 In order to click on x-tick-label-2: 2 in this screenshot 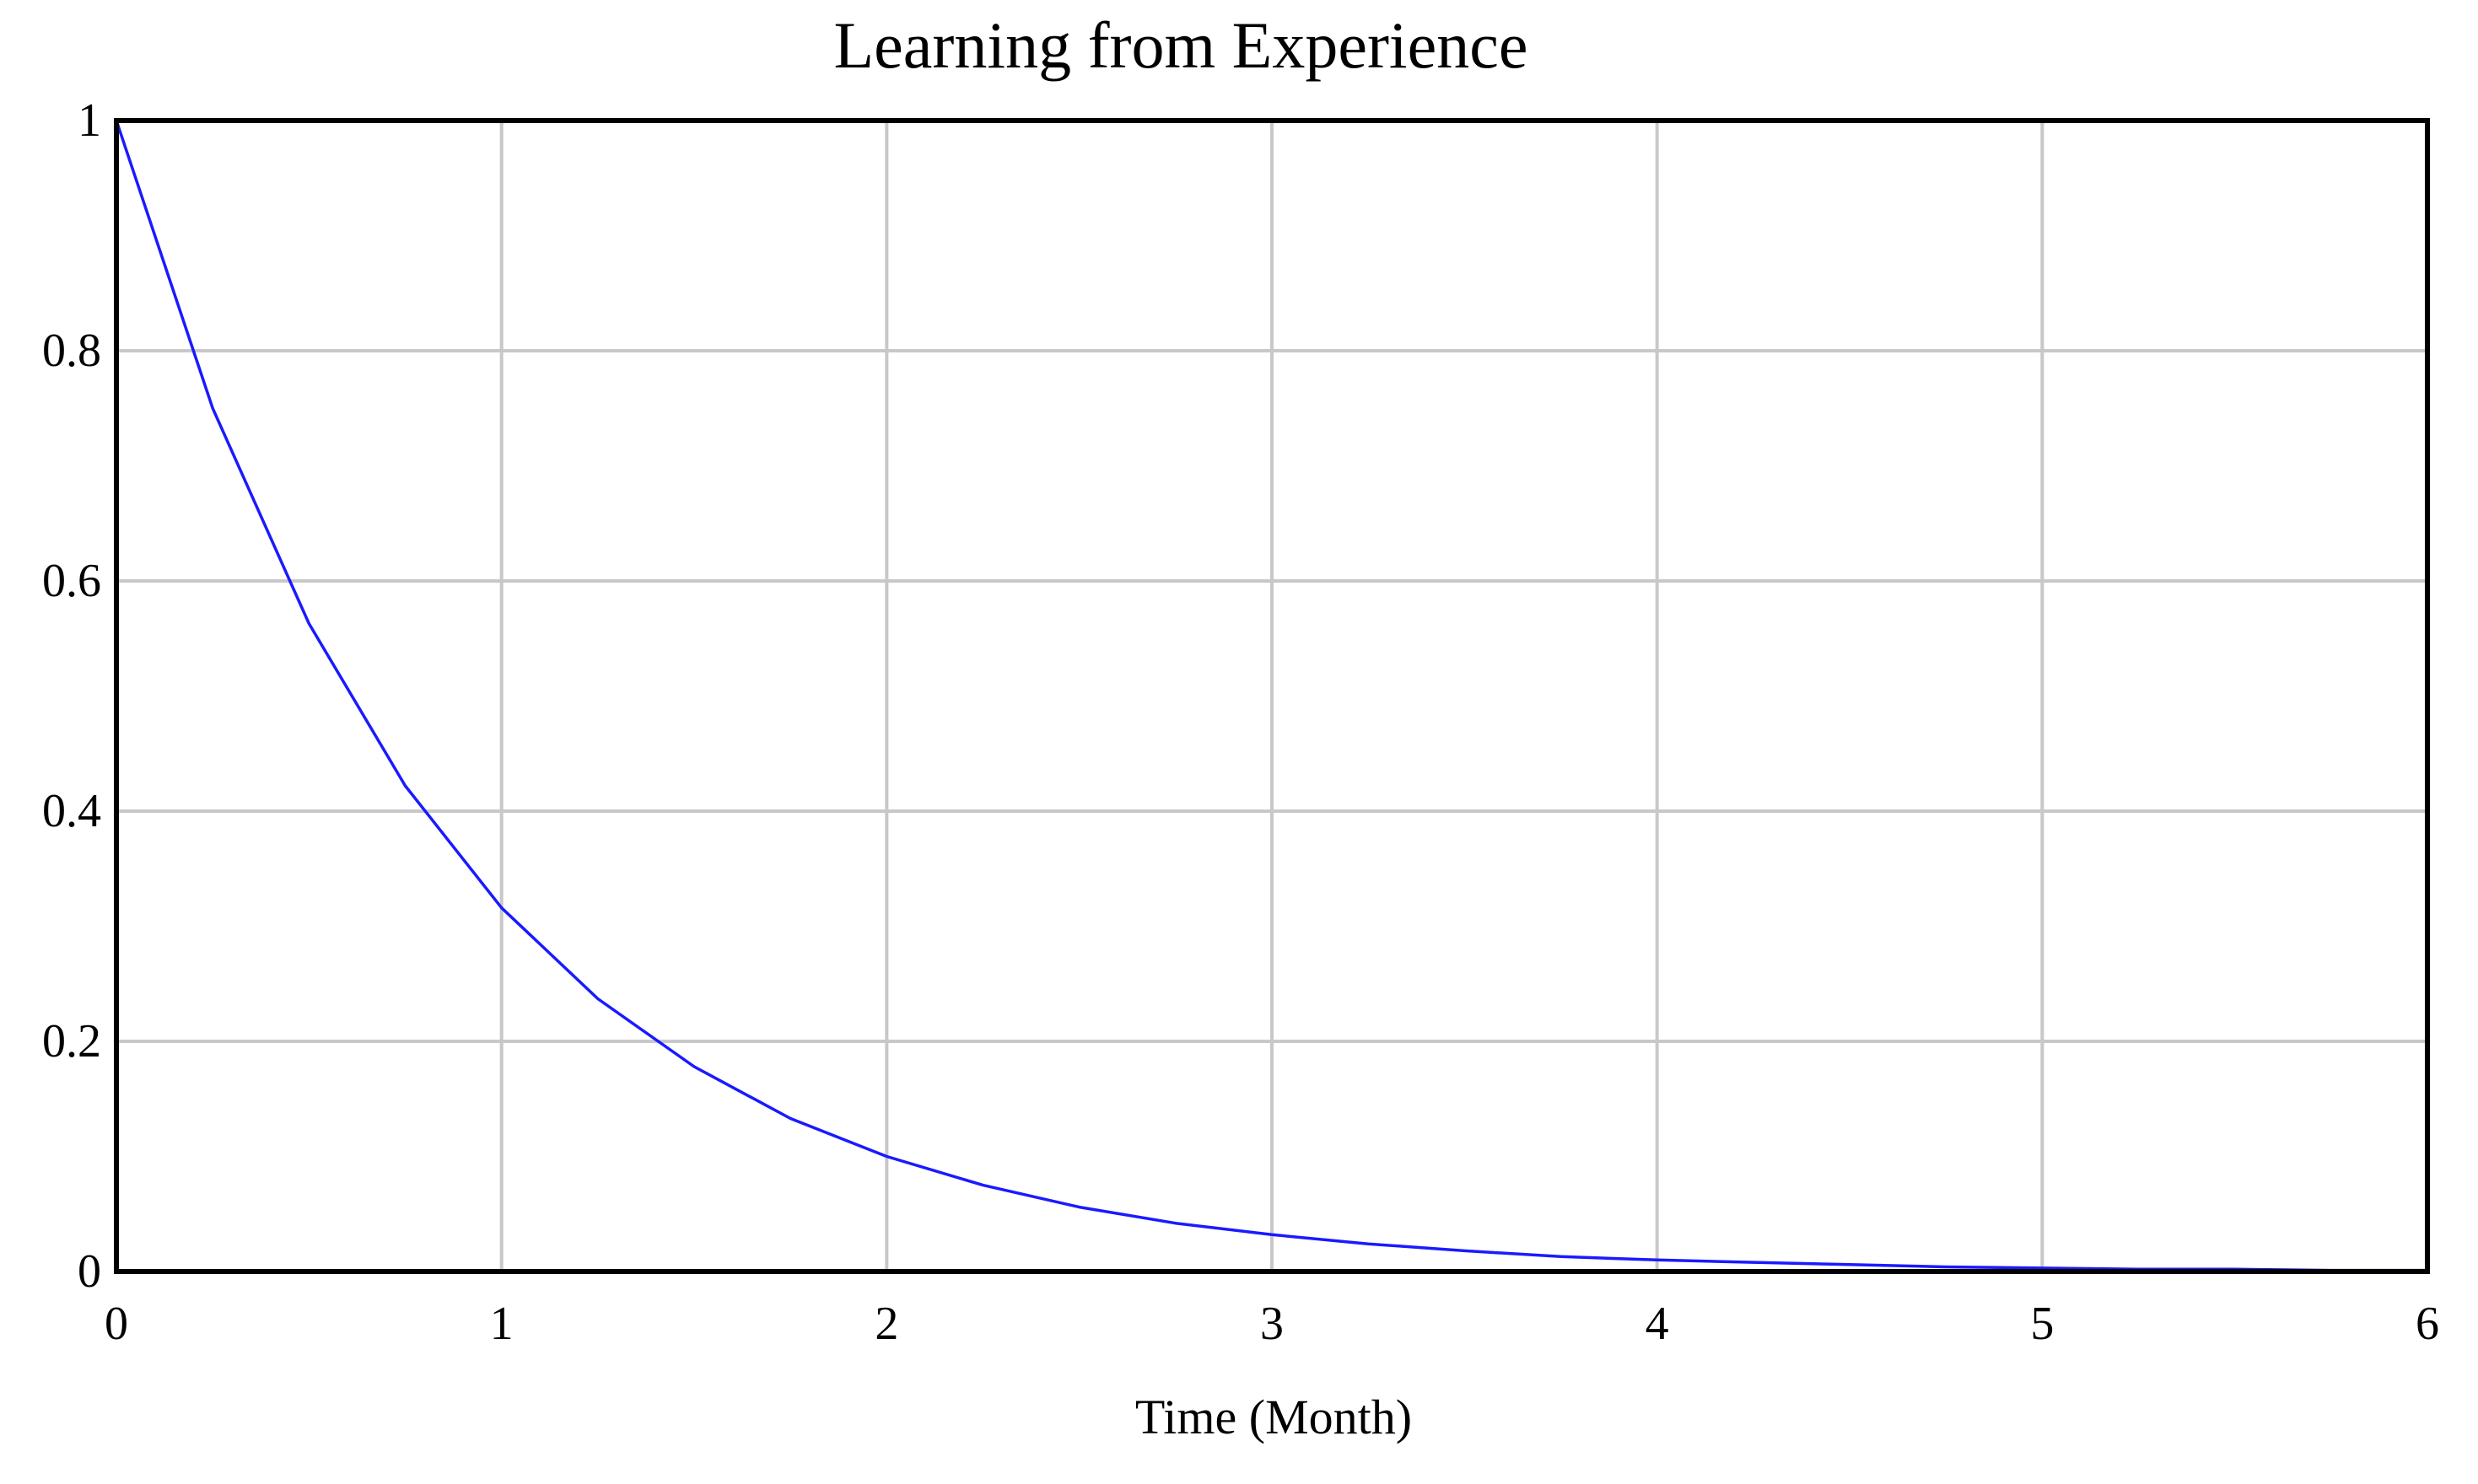, I will do `click(886, 1324)`.